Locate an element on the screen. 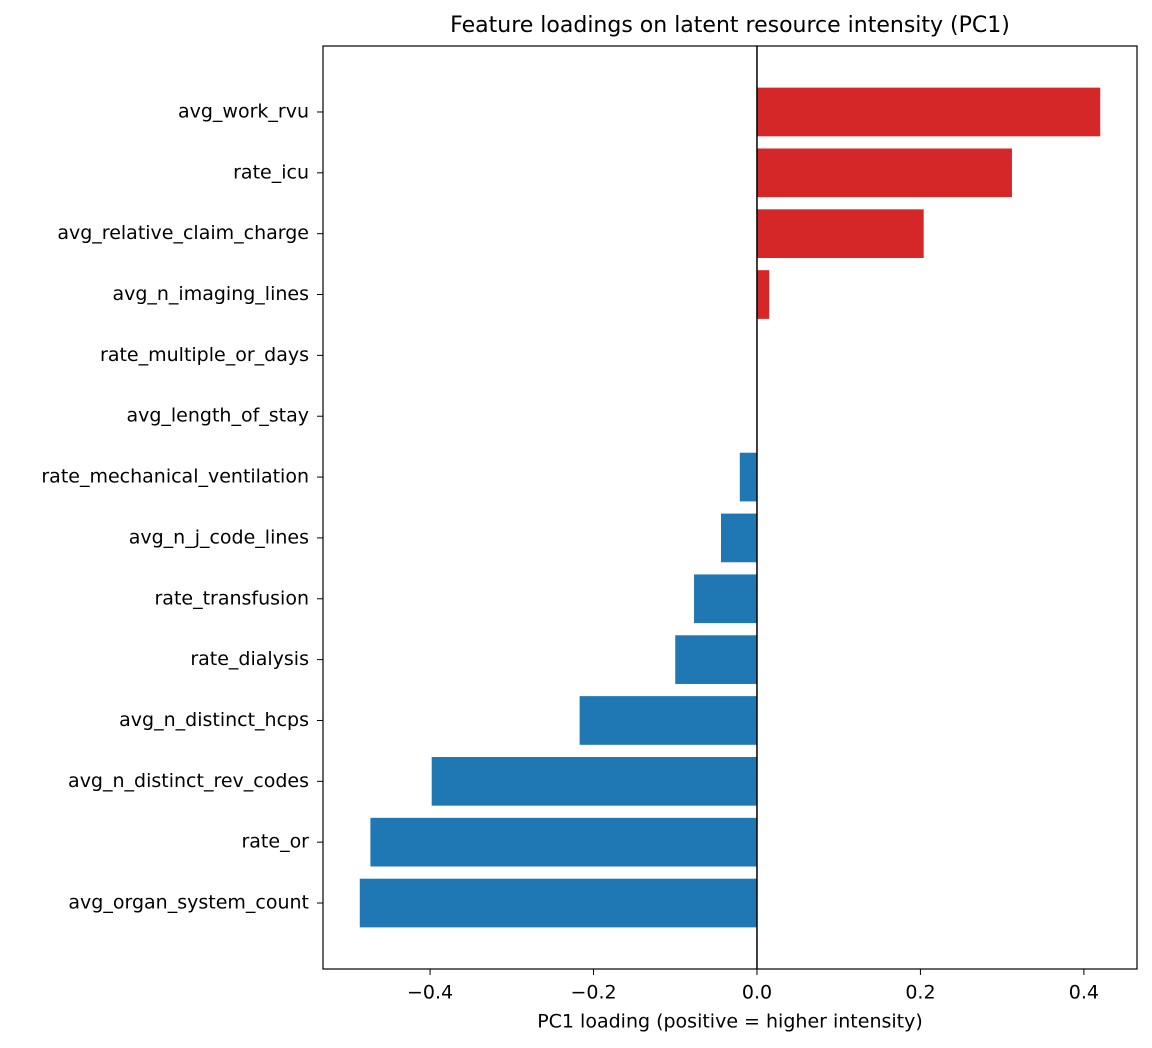 This screenshot has width=1152, height=1048. y-tick-label: avg_n_distinct_rev_codes is located at coordinates (188, 781).